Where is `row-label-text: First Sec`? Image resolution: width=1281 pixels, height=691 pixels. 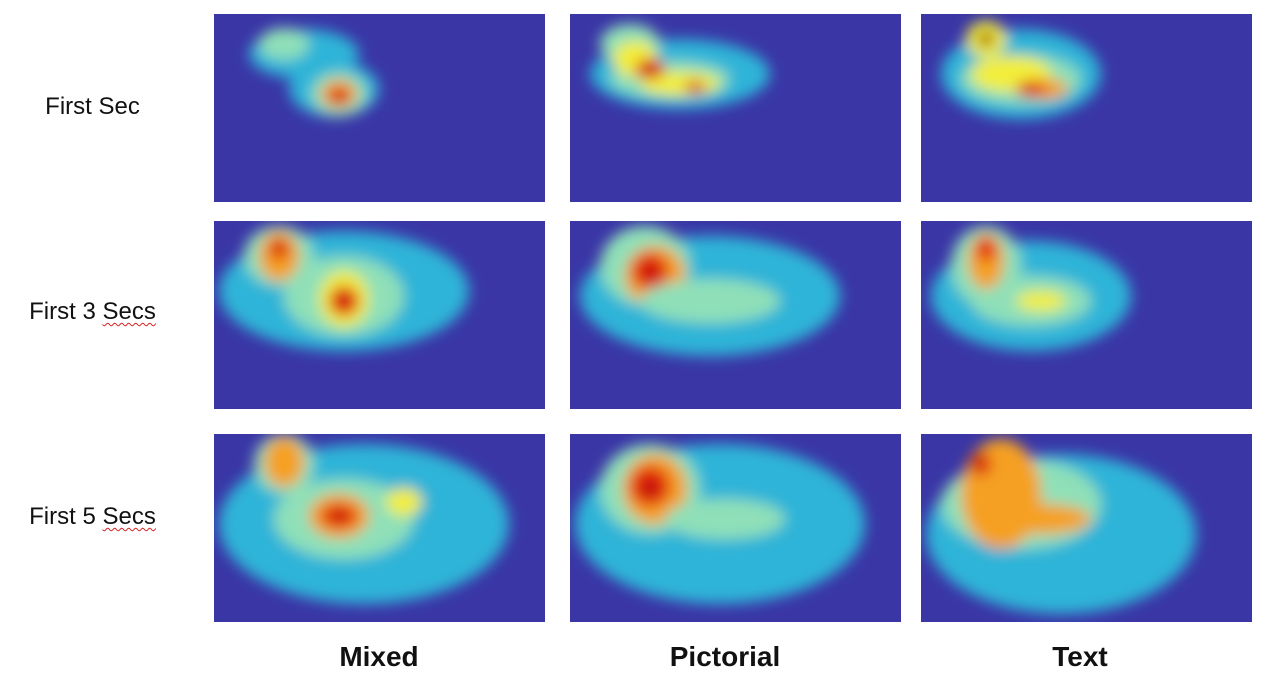
row-label-text: First Sec is located at coordinates (92, 106).